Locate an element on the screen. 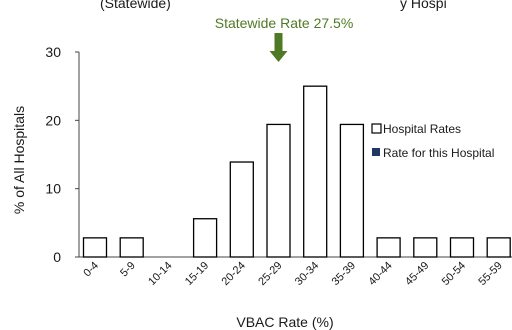  x-tick-label-45-49: 45-49 is located at coordinates (417, 274).